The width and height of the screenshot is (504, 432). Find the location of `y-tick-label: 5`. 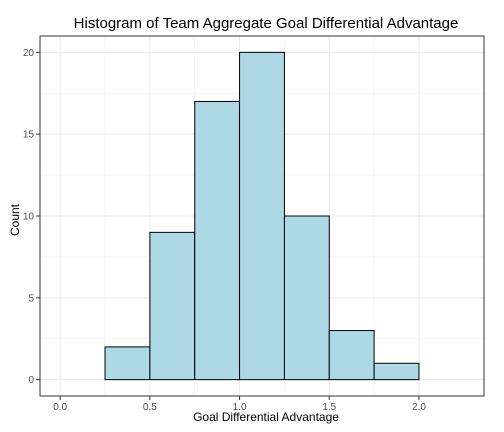

y-tick-label: 5 is located at coordinates (31, 298).